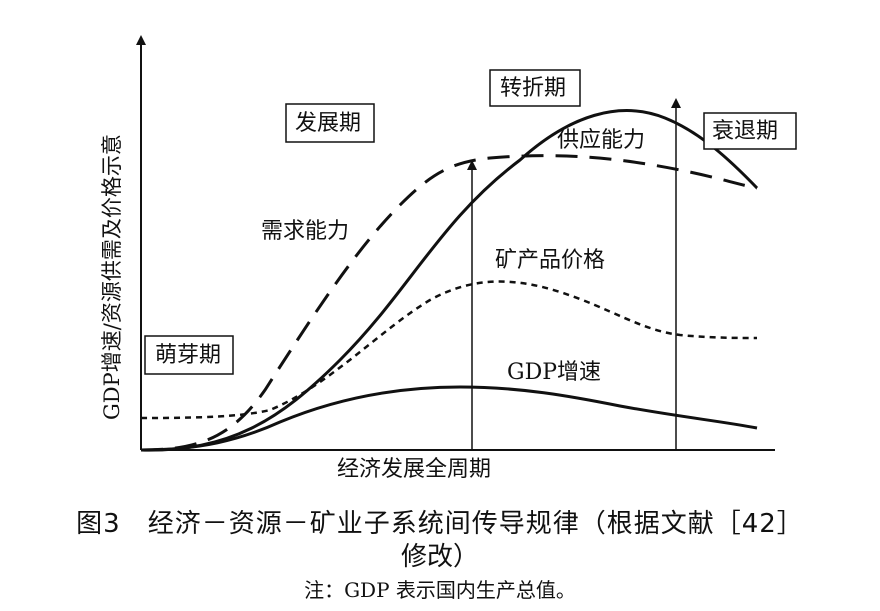 The width and height of the screenshot is (880, 611). Describe the element at coordinates (449, 418) in the screenshot. I see `gdp-growth-curve` at that location.